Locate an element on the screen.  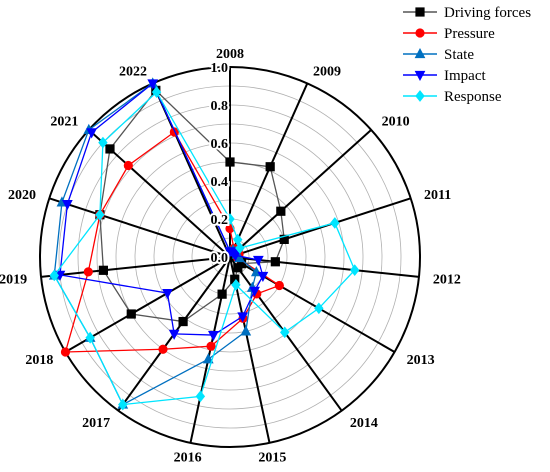
year-label-2015: 2015 is located at coordinates (272, 458).